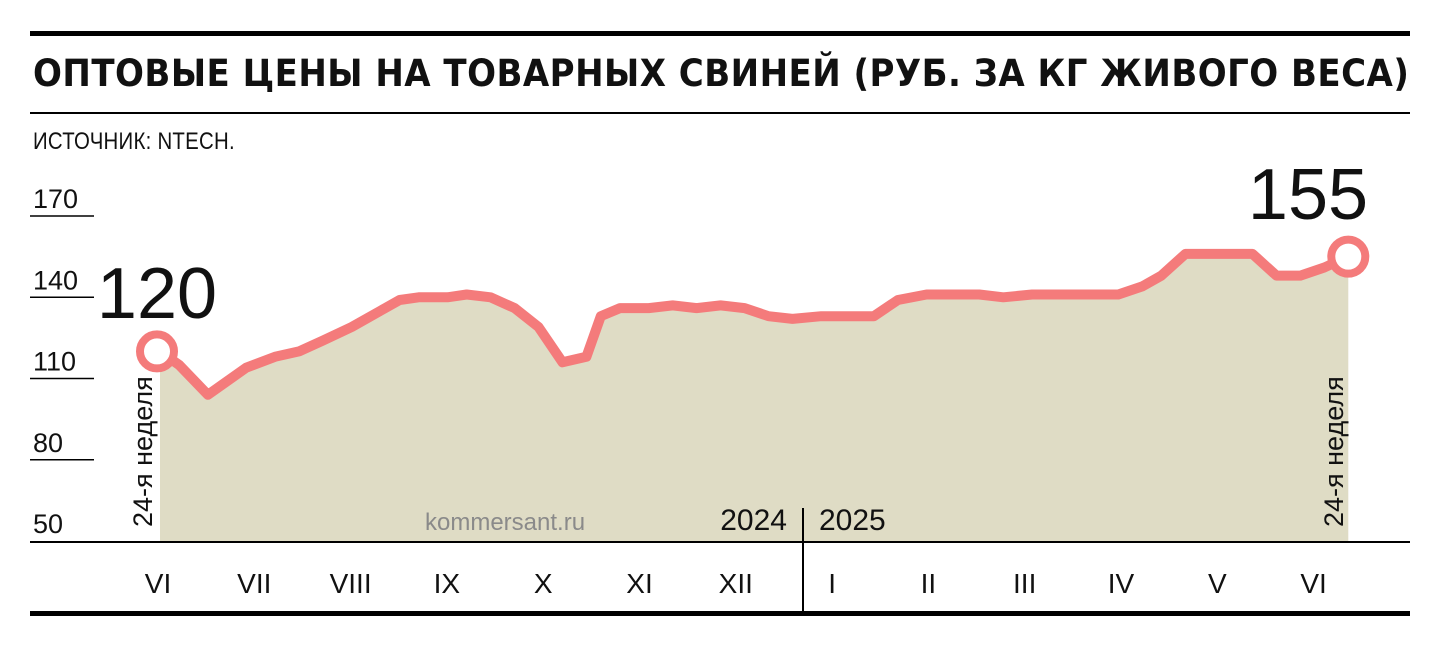  What do you see at coordinates (1121, 583) in the screenshot?
I see `x-month-label: IV` at bounding box center [1121, 583].